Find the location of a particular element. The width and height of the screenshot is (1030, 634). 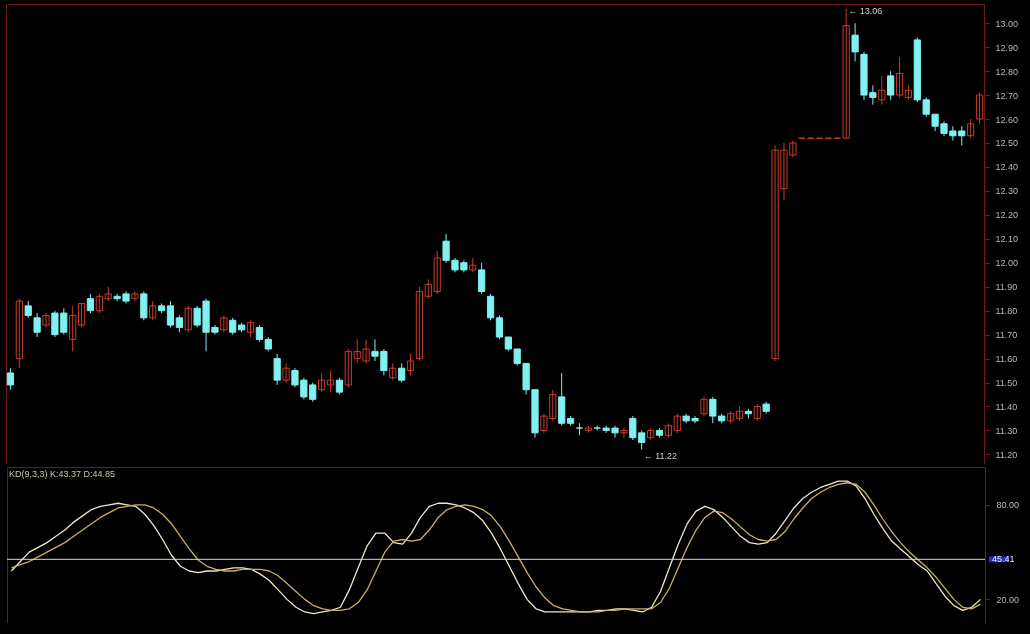

y-tick-label: 12.80 is located at coordinates (1007, 71).